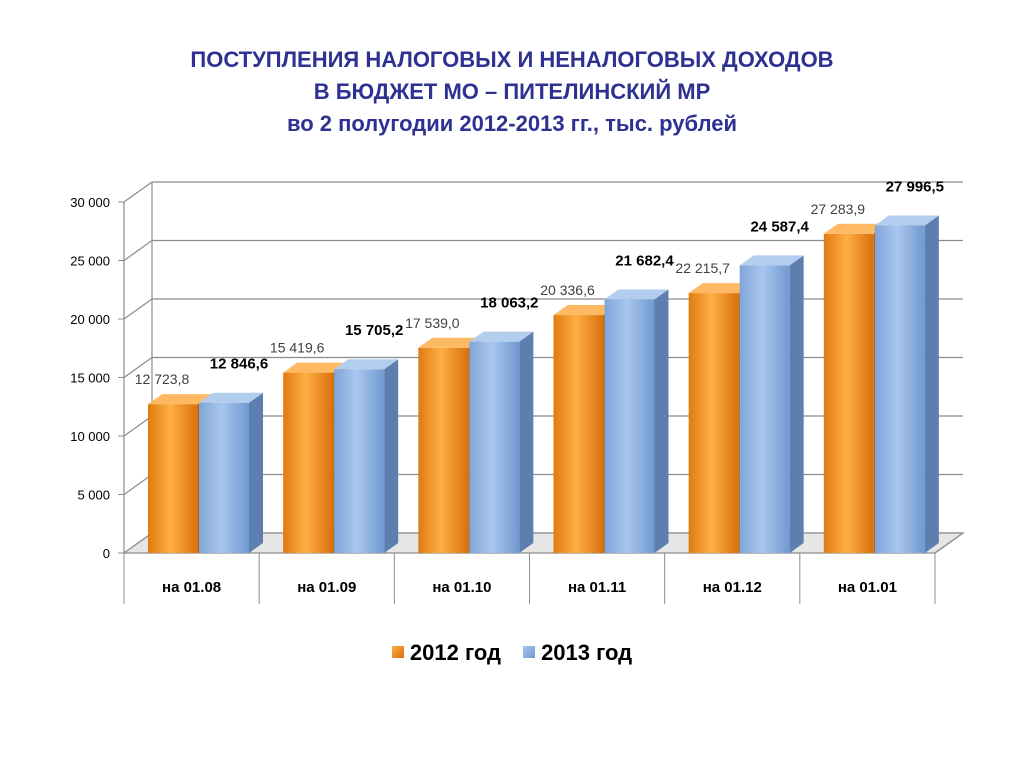 Image resolution: width=1024 pixels, height=768 pixels. I want to click on x-tick-label-4: на 01.12, so click(732, 587).